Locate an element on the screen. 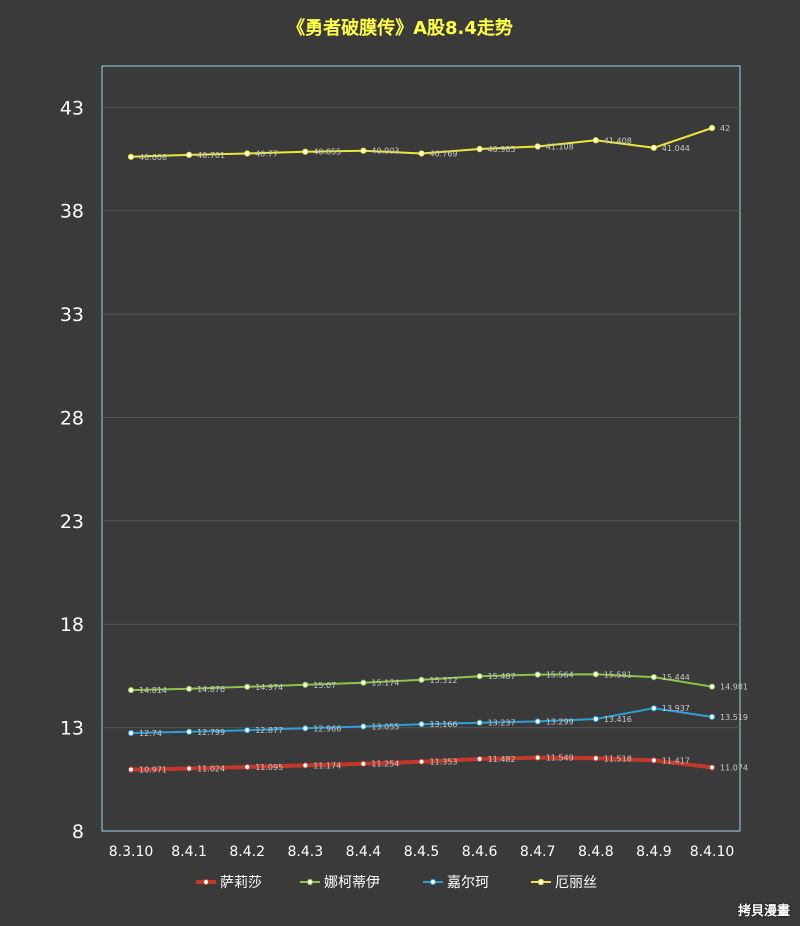 This screenshot has width=800, height=926. data-label: 12.966 is located at coordinates (327, 728).